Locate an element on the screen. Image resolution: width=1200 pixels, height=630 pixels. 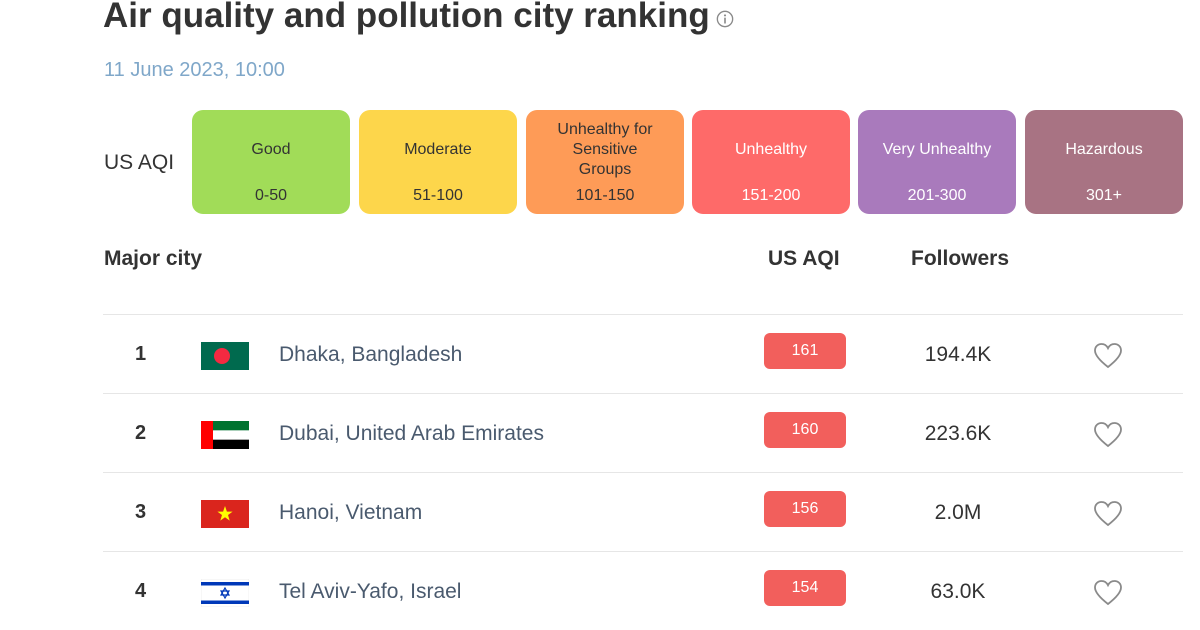
legend-name: Hazardous is located at coordinates (1104, 149).